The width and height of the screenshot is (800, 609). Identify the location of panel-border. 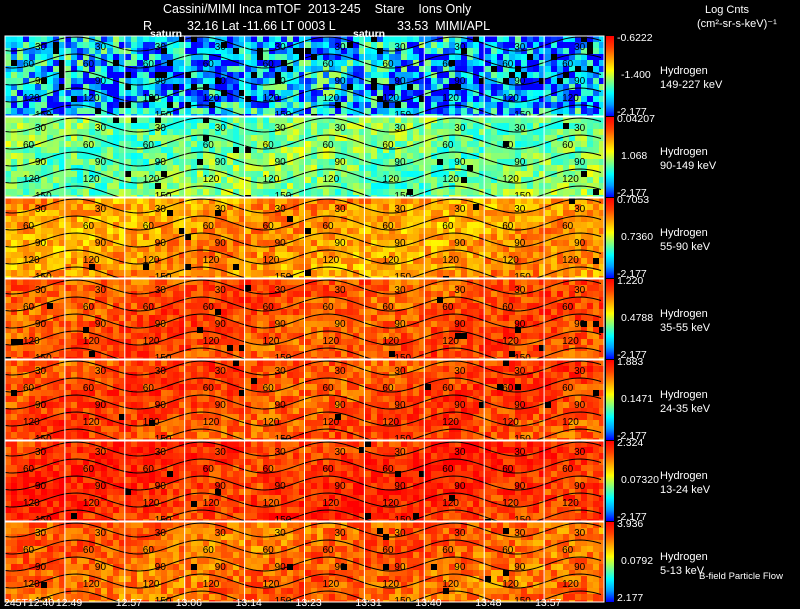
(304, 157).